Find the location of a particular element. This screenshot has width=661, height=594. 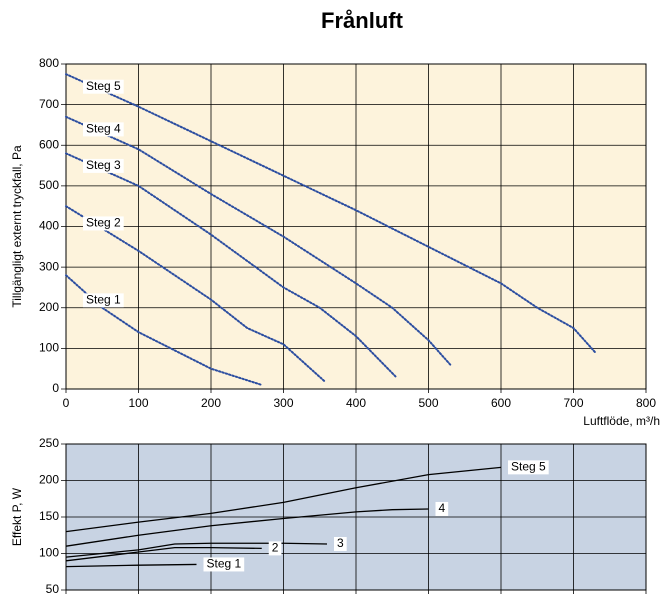

x-tick-label: 700 is located at coordinates (573, 403).